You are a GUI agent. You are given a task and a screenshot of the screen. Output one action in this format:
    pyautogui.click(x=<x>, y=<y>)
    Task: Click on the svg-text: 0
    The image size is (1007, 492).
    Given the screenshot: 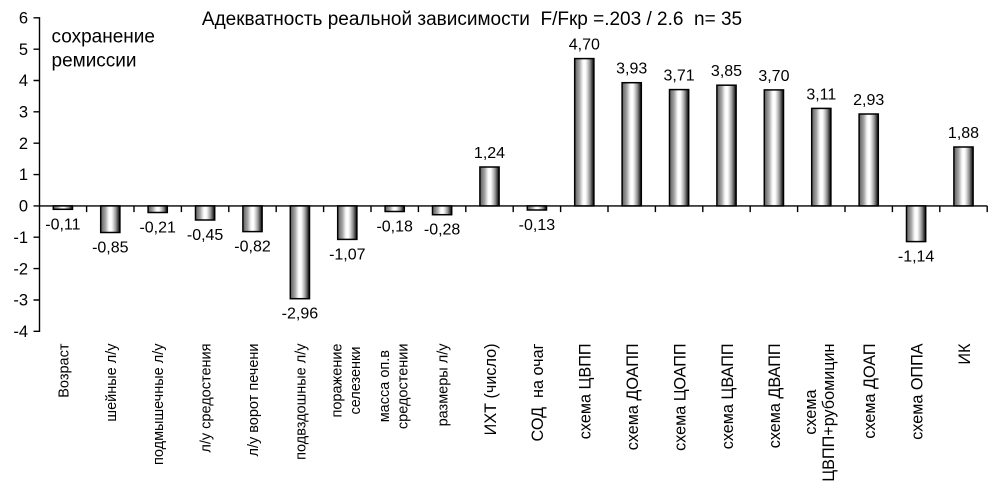 What is the action you would take?
    pyautogui.click(x=23, y=207)
    